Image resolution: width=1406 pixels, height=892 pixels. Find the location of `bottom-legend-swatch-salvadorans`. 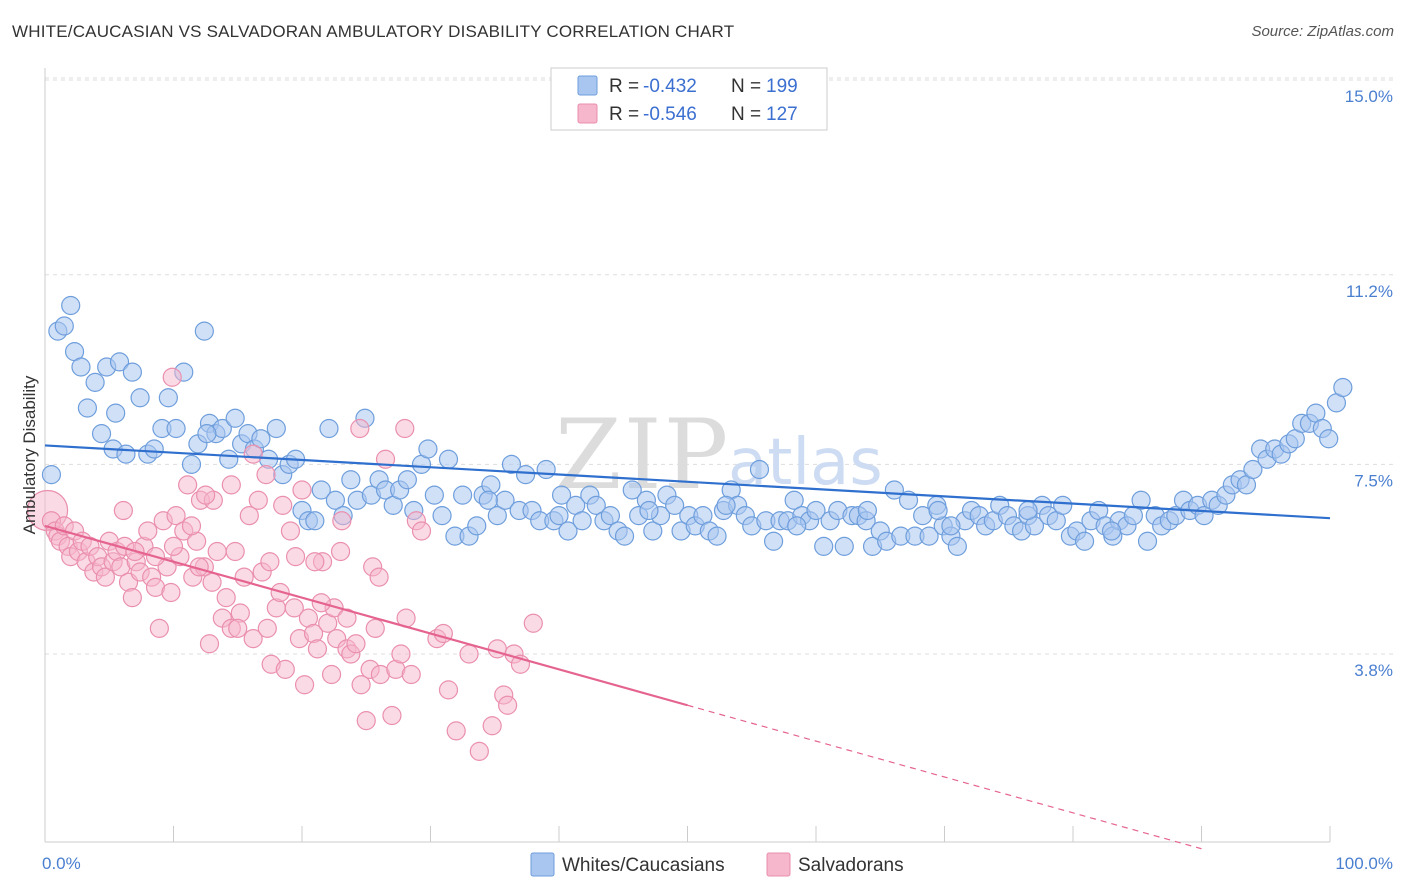

bottom-legend-swatch-salvadorans is located at coordinates (778, 864).